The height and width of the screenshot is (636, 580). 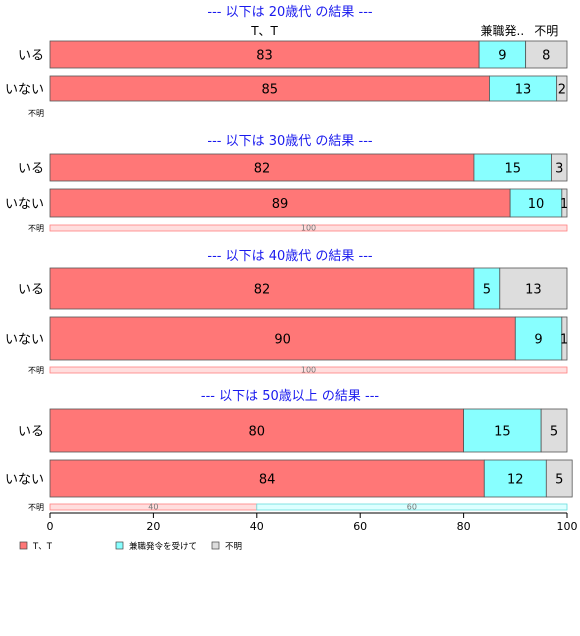 I want to click on header-label: 不明, so click(x=546, y=31).